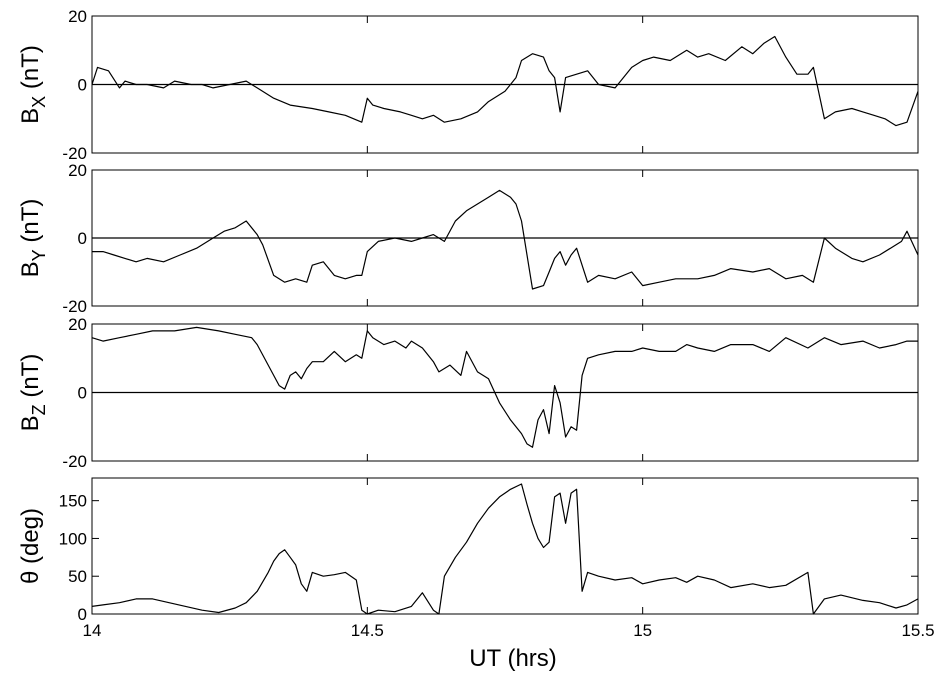  What do you see at coordinates (73, 501) in the screenshot?
I see `y-tick-label: 150` at bounding box center [73, 501].